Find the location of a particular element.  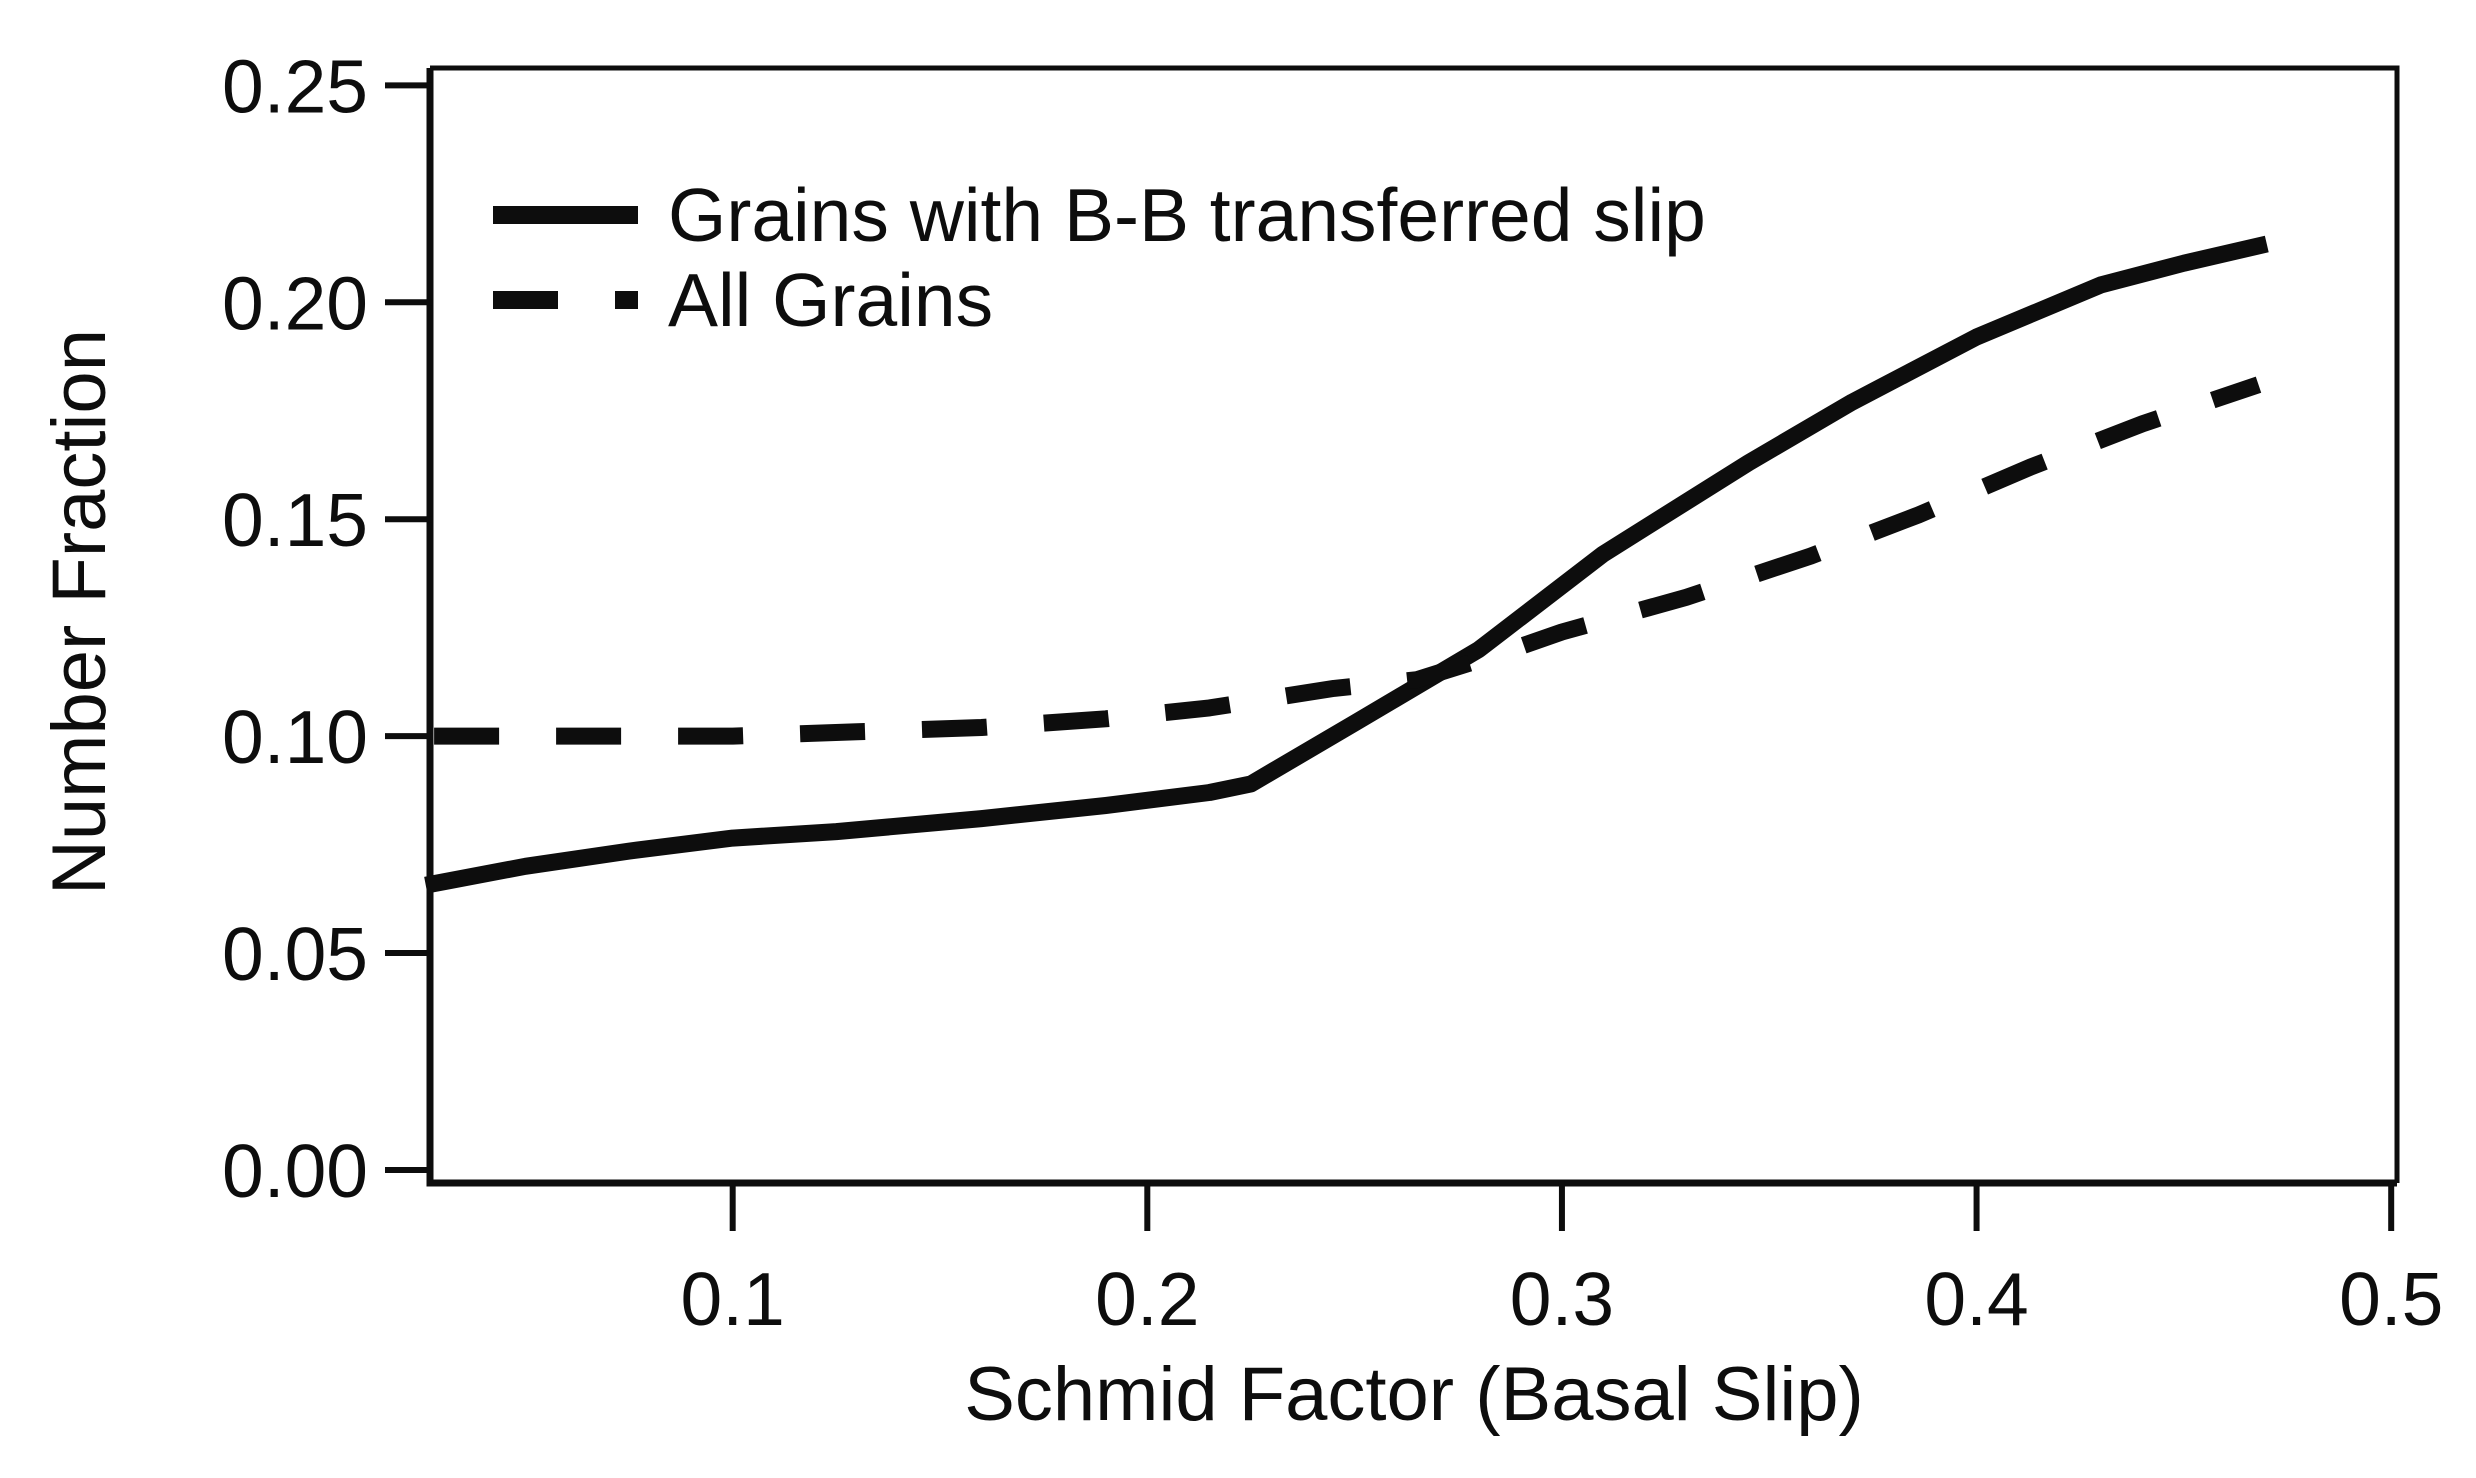

y-tick-label: 0.20 is located at coordinates (295, 303).